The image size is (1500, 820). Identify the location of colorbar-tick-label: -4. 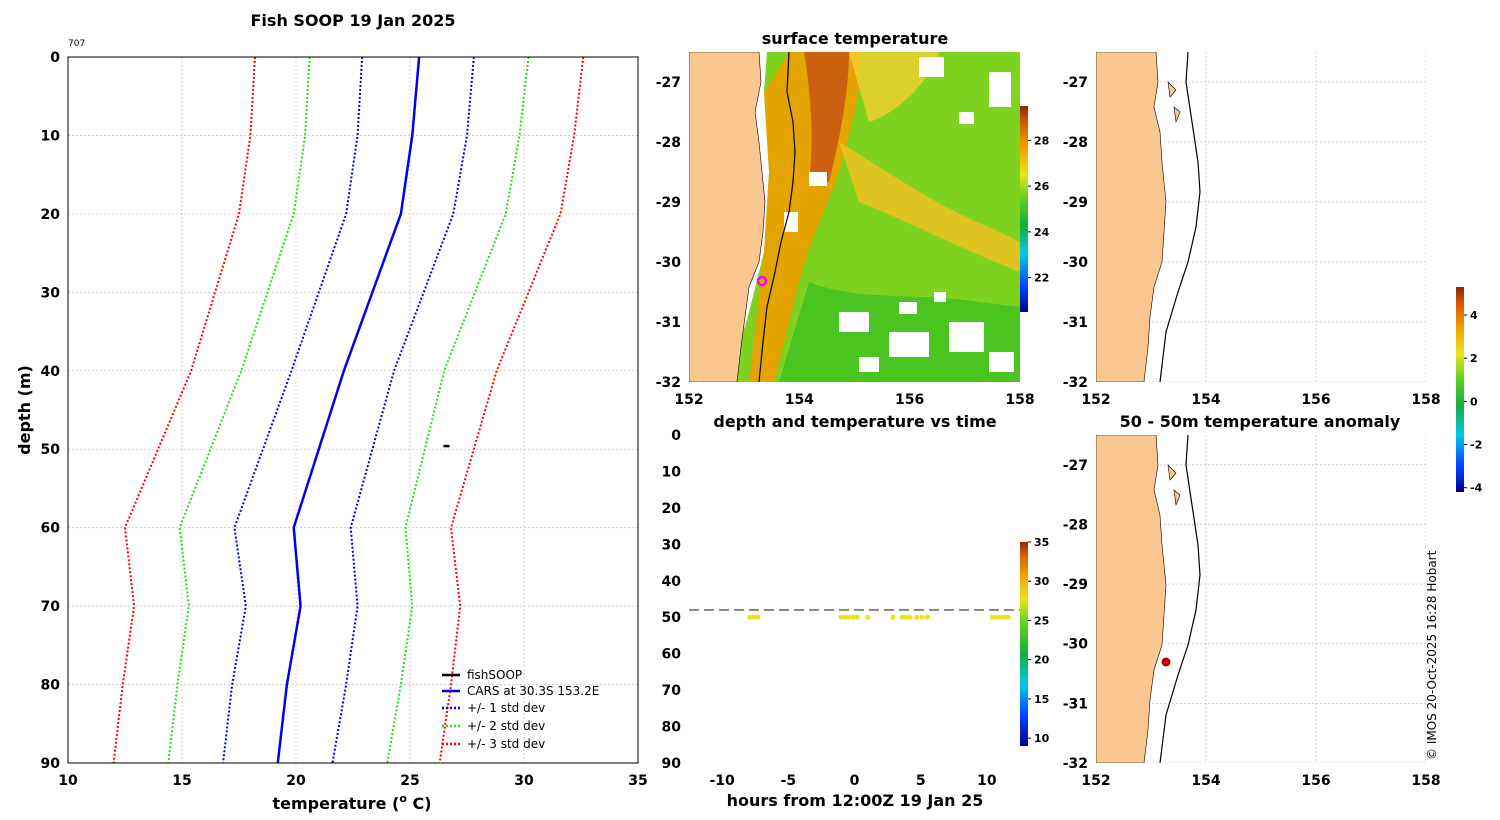
(1476, 488).